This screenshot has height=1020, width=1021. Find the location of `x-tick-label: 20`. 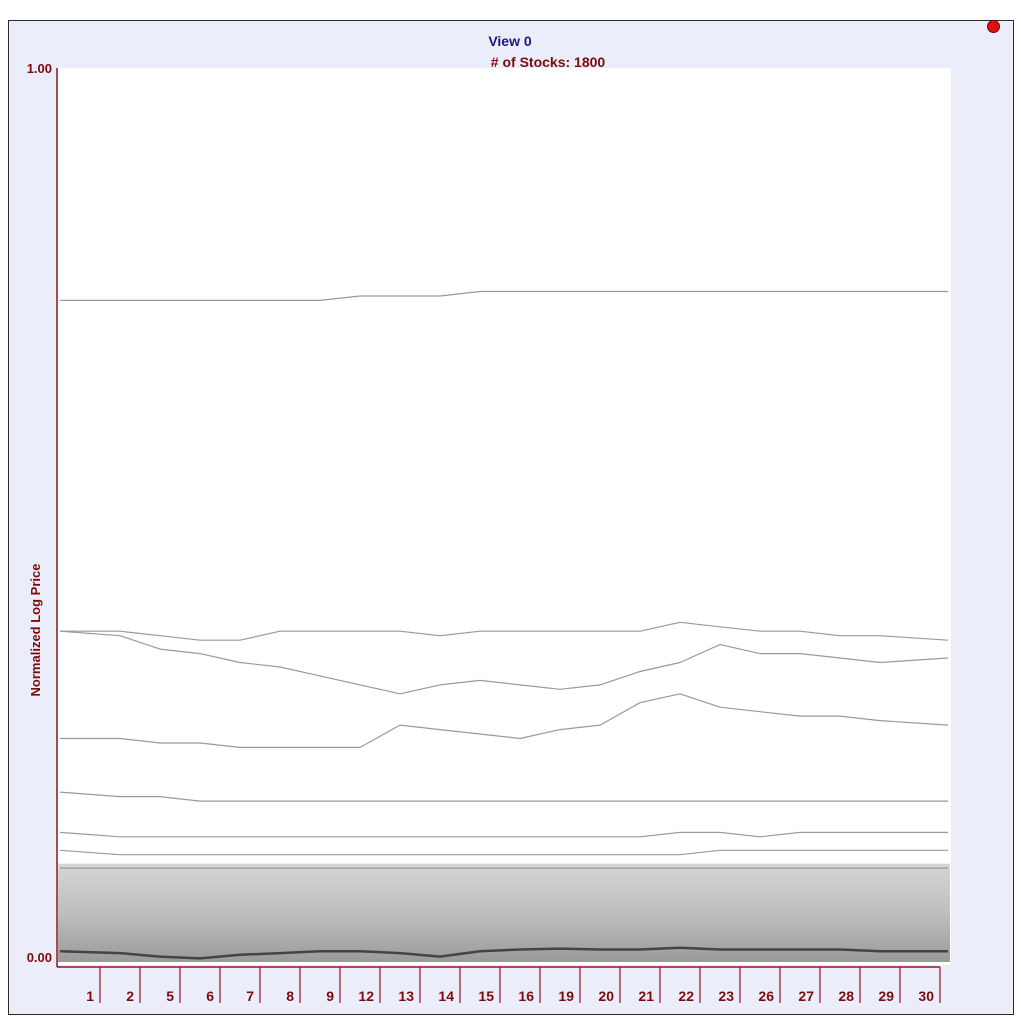

x-tick-label: 20 is located at coordinates (606, 996).